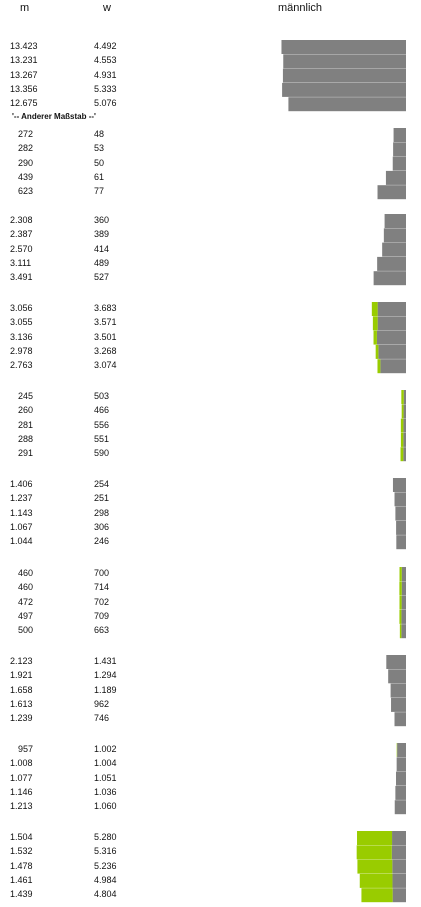 The image size is (421, 907). I want to click on value-m: 1.146, so click(21, 791).